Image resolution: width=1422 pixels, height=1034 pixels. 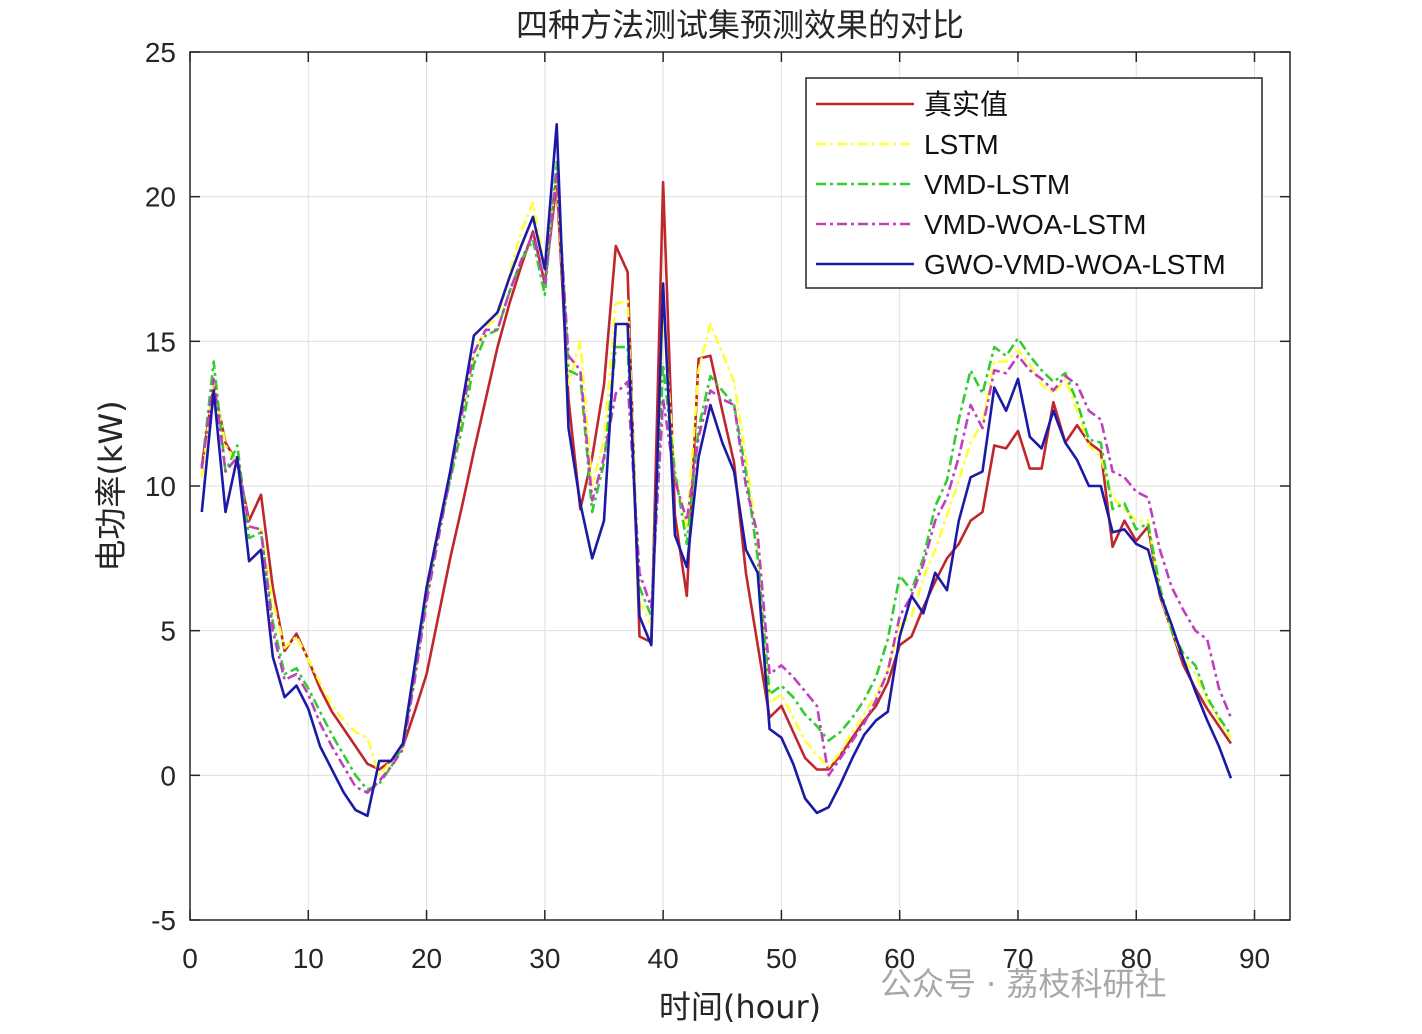 What do you see at coordinates (163, 920) in the screenshot?
I see `y-tick-label: -5` at bounding box center [163, 920].